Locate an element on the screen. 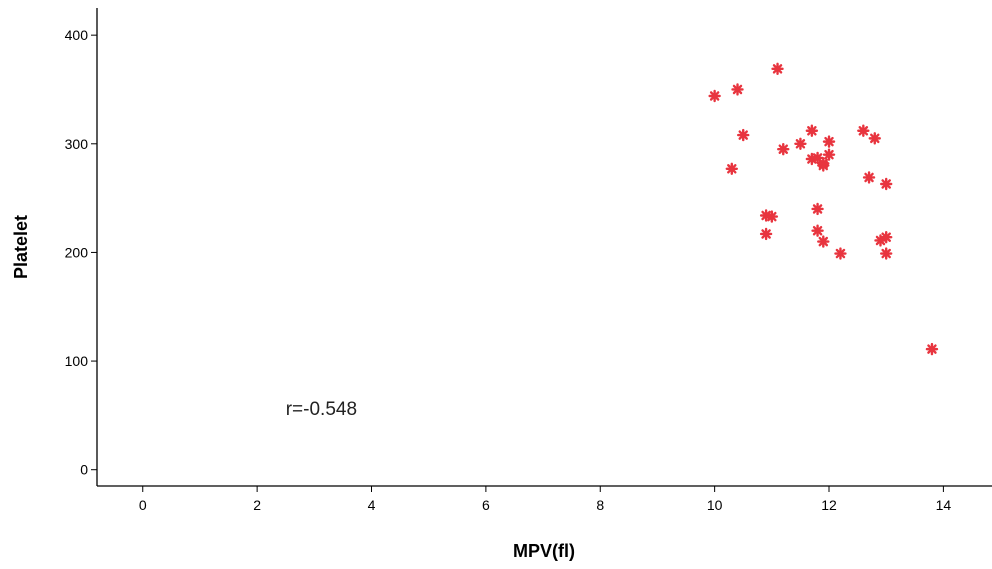 This screenshot has width=992, height=569. y-axis-title: Platelet is located at coordinates (21, 247).